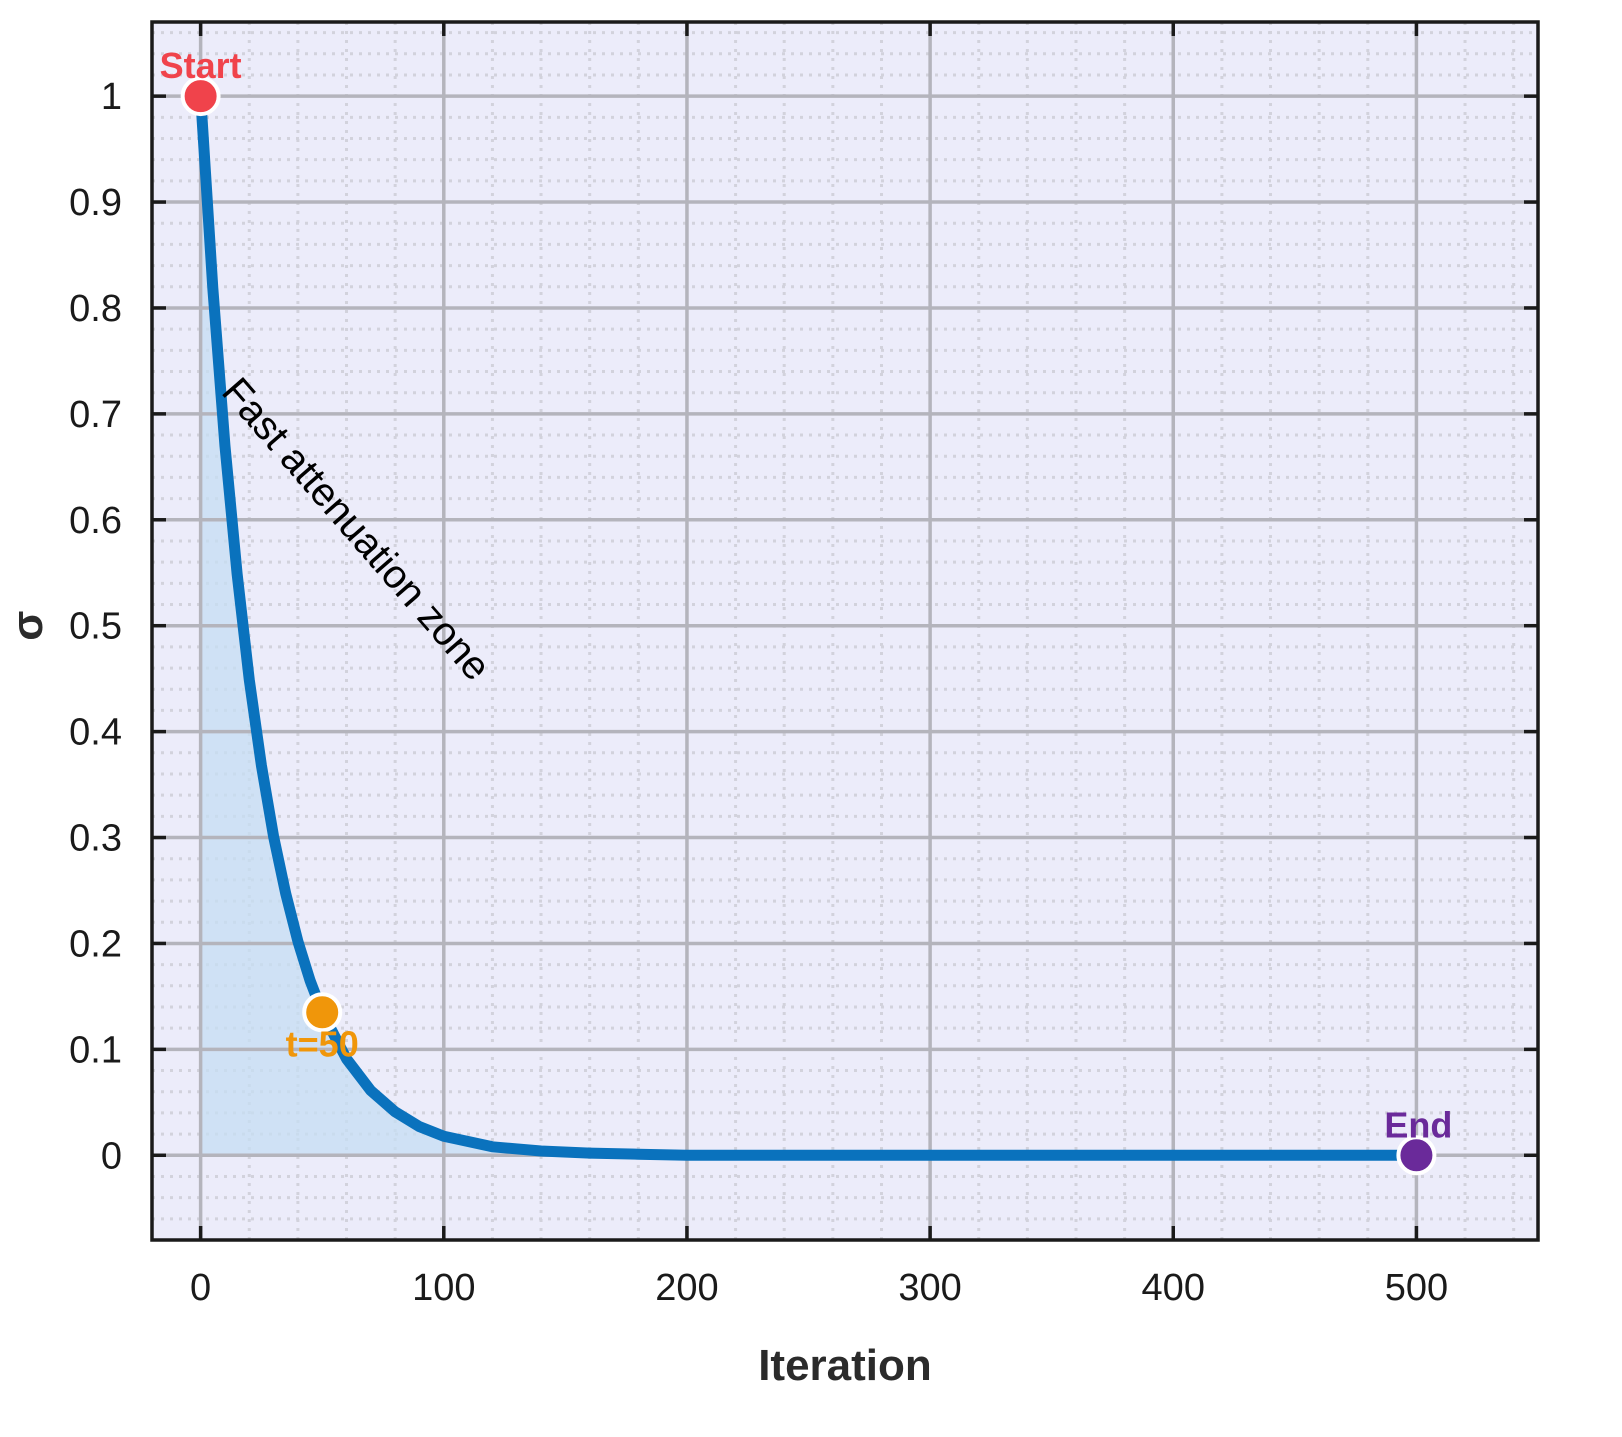 This screenshot has width=1622, height=1437. Describe the element at coordinates (111, 1156) in the screenshot. I see `y-tick-label: 0` at that location.